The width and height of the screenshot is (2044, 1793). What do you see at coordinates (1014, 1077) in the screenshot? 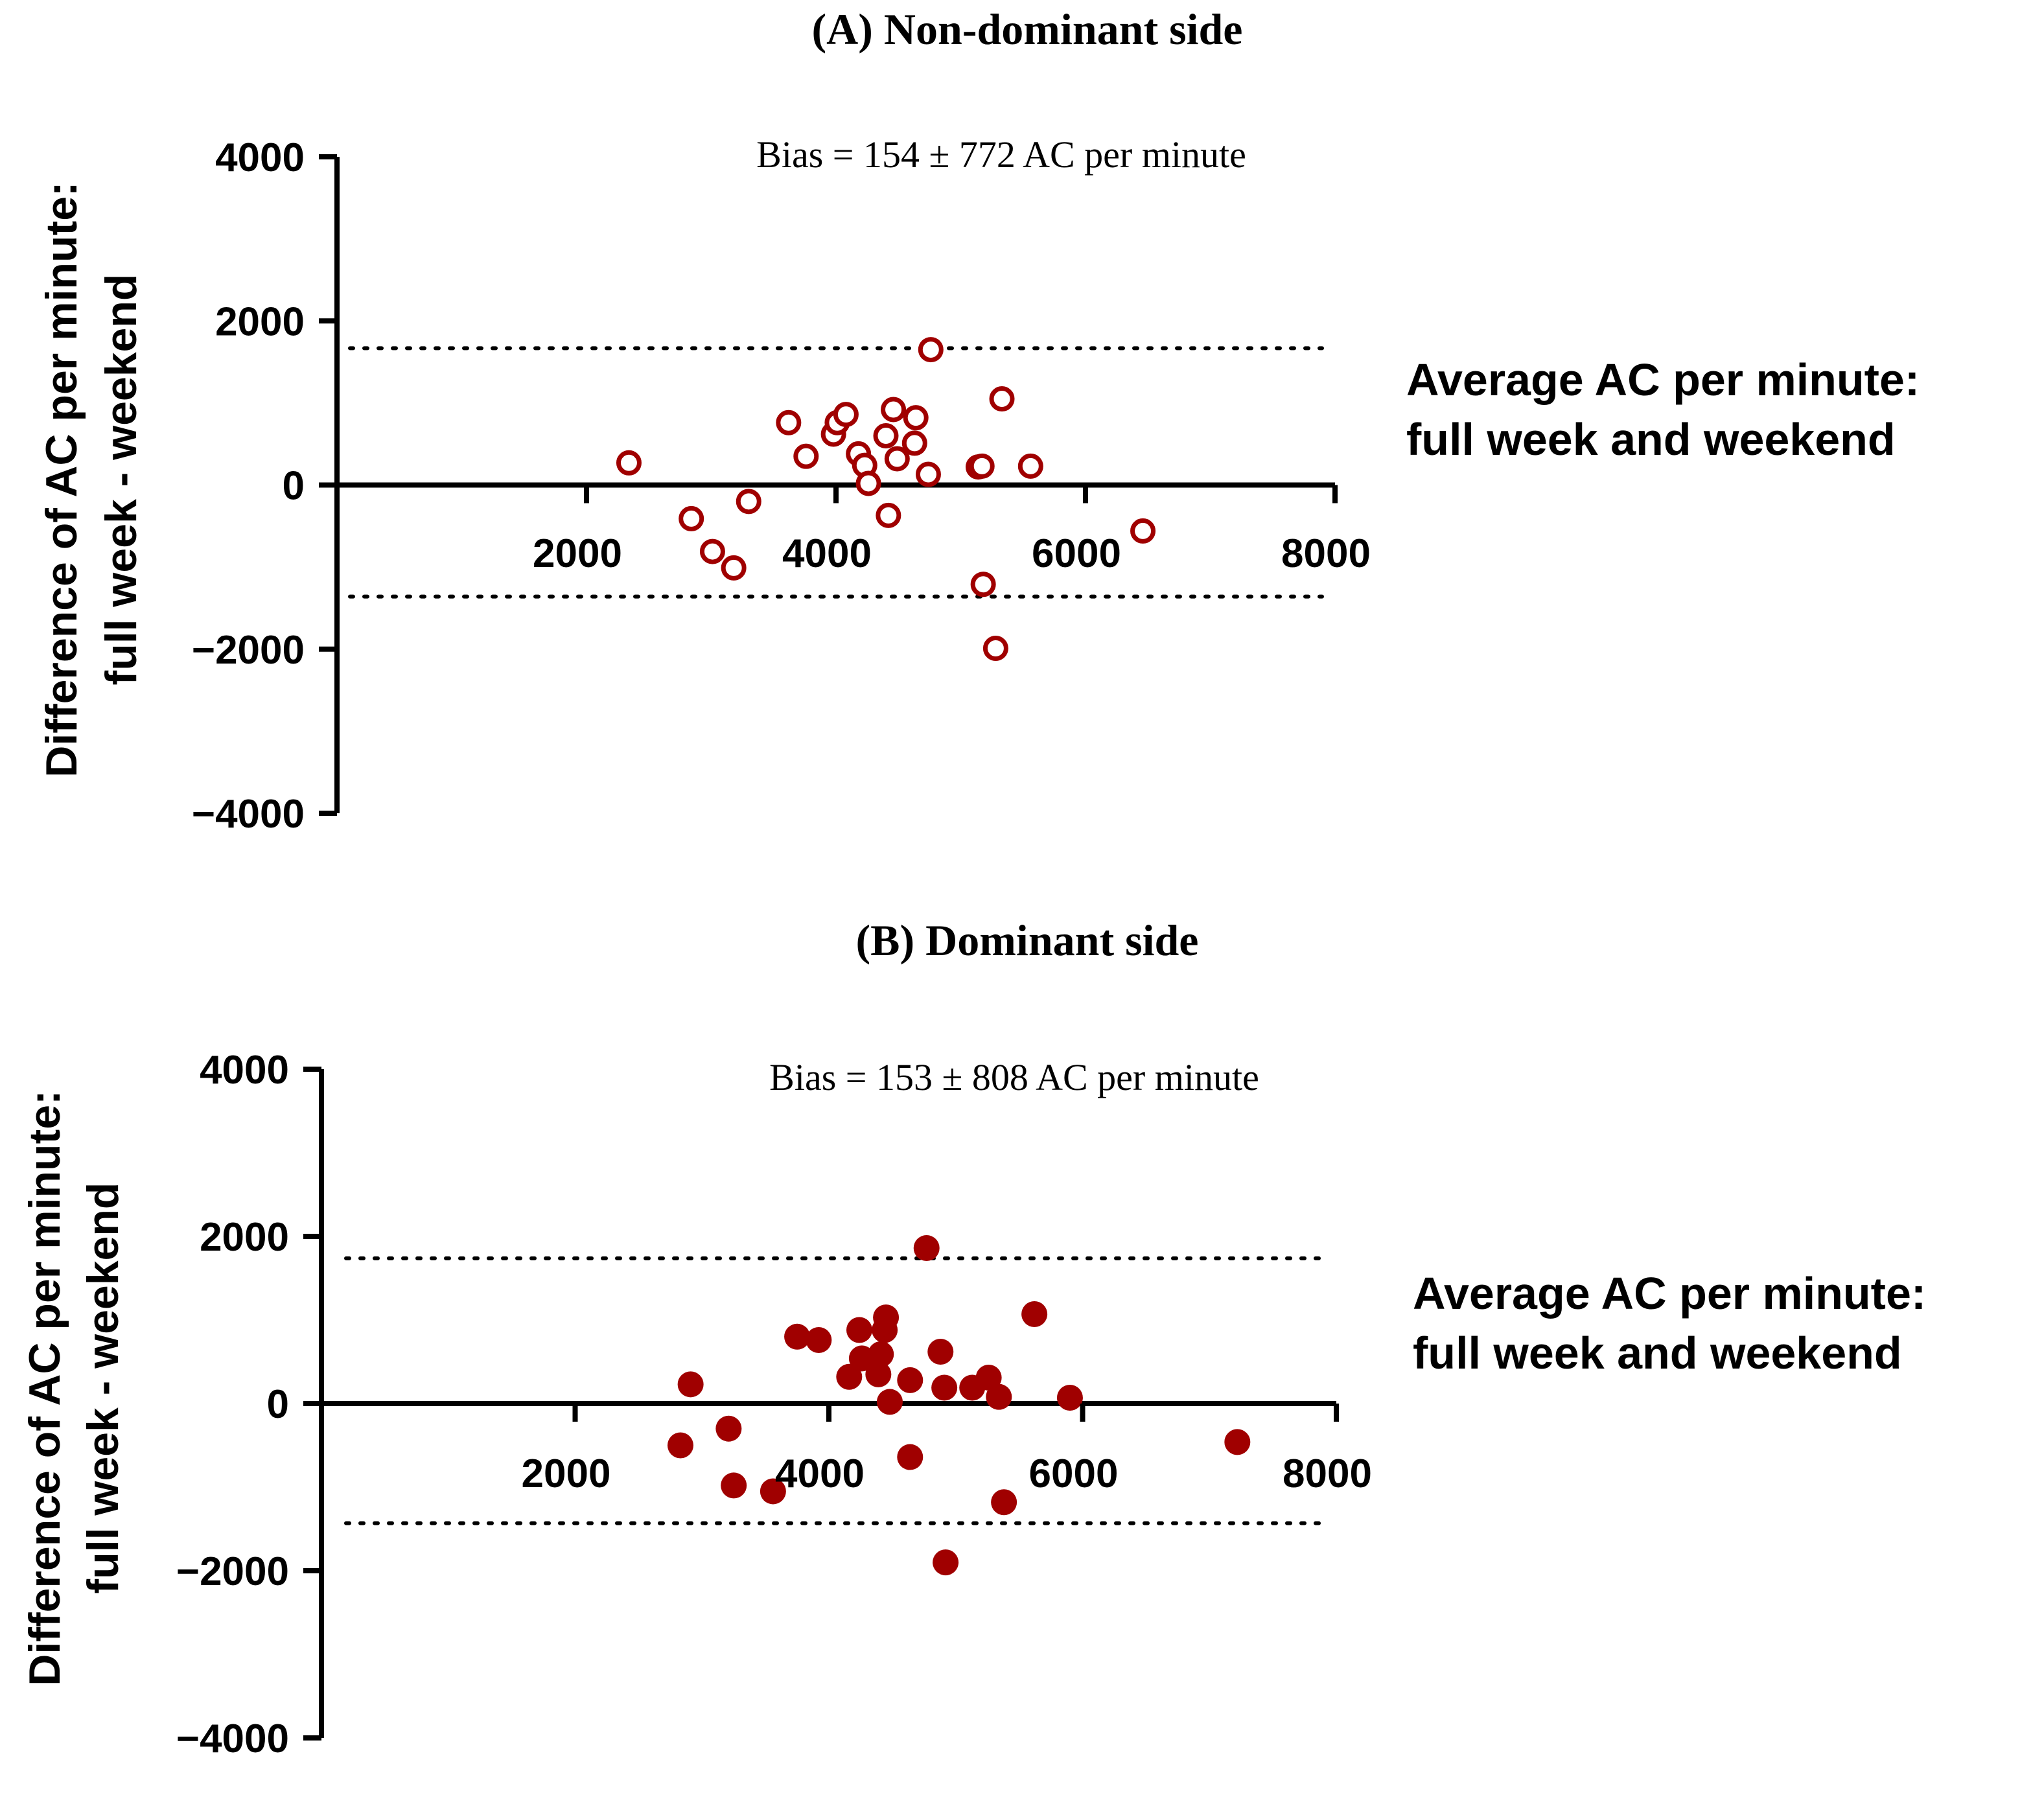
I see `bias-annotation: Bias = 153 ± 808 AC per minute` at bounding box center [1014, 1077].